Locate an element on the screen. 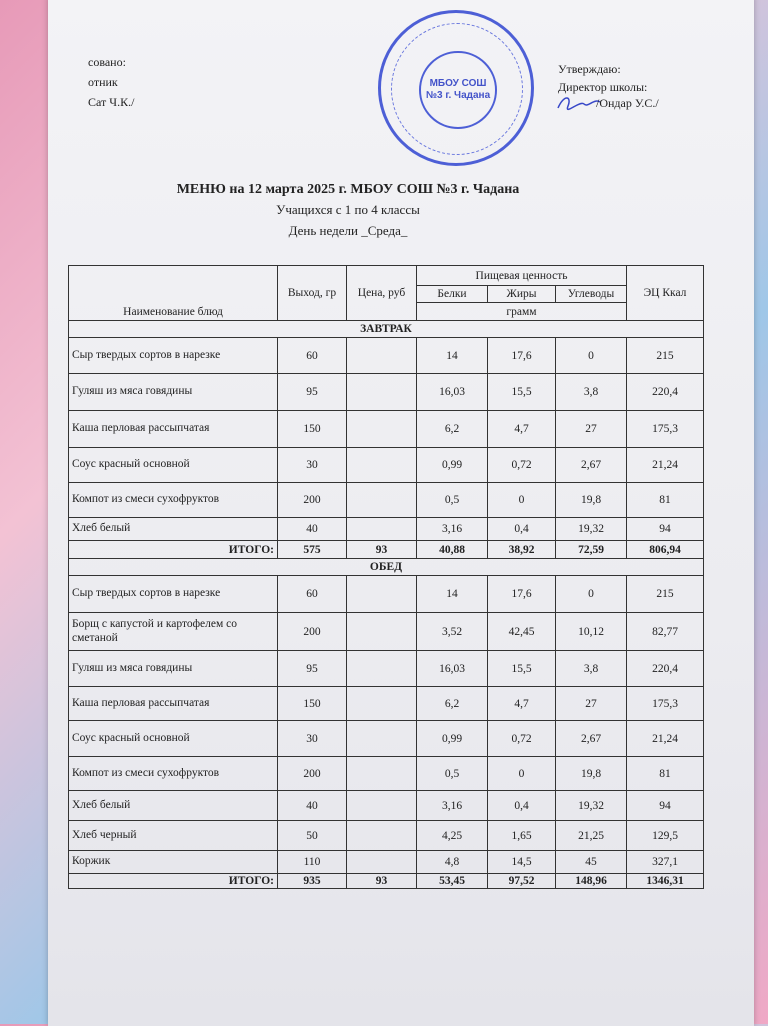  fat-cell: 14,5 is located at coordinates (521, 862).